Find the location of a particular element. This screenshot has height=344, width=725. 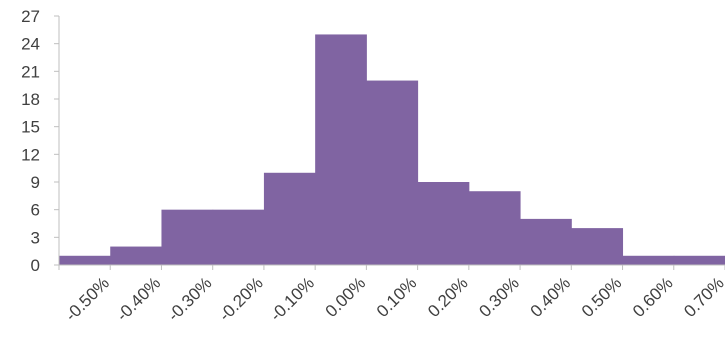

y-tick-label: 0 is located at coordinates (35, 265).